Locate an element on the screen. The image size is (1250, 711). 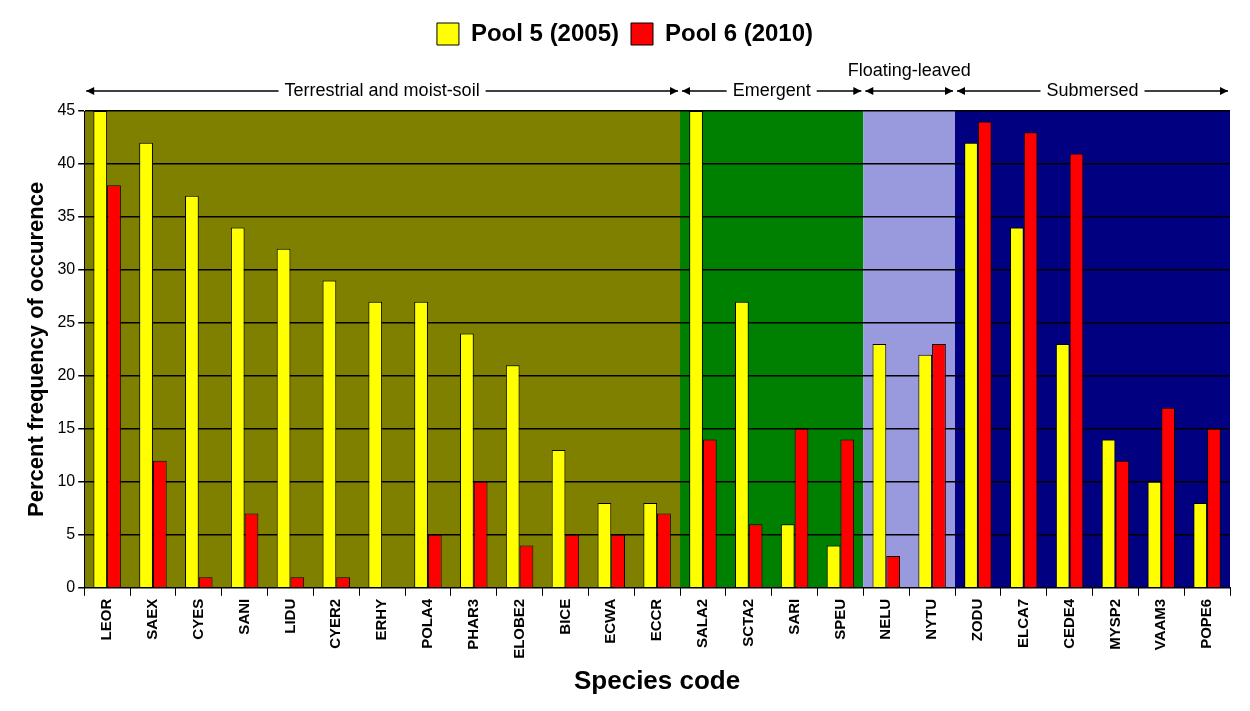
y-tick-label: 45 is located at coordinates (66, 110).